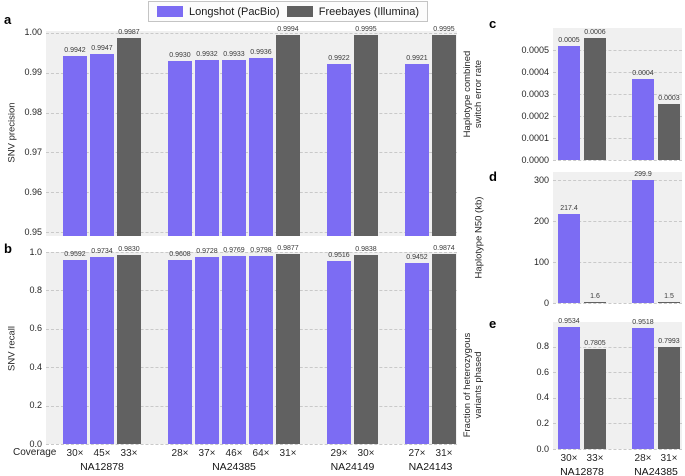 The height and width of the screenshot is (476, 685). I want to click on coverage-axis-label: Coverage, so click(35, 452).